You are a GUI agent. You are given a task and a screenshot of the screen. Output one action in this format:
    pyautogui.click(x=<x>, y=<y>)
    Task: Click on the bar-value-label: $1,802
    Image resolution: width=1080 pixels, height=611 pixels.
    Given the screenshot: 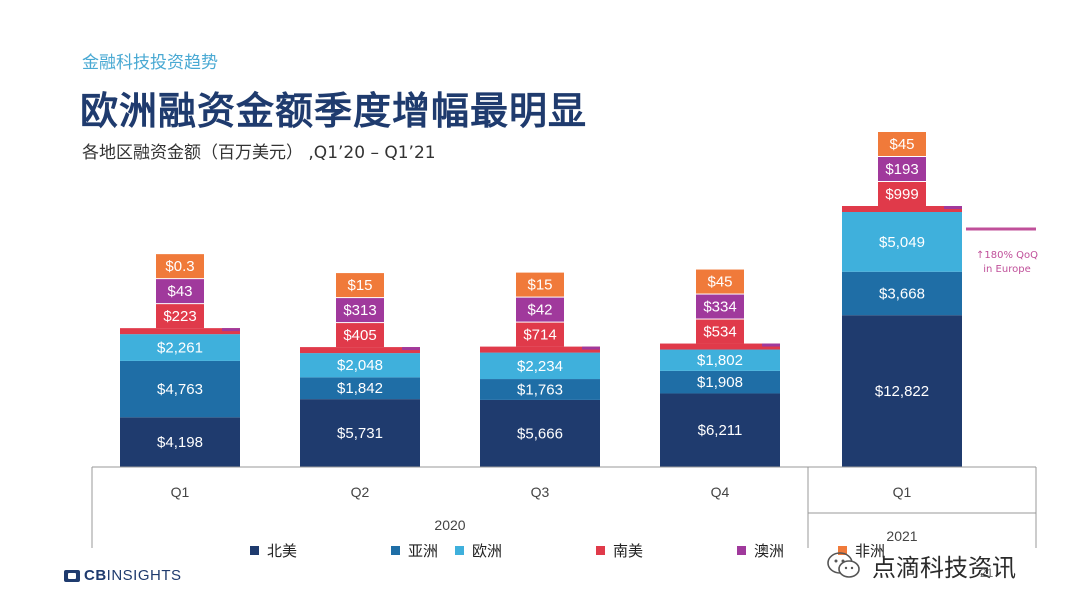 What is the action you would take?
    pyautogui.click(x=720, y=360)
    